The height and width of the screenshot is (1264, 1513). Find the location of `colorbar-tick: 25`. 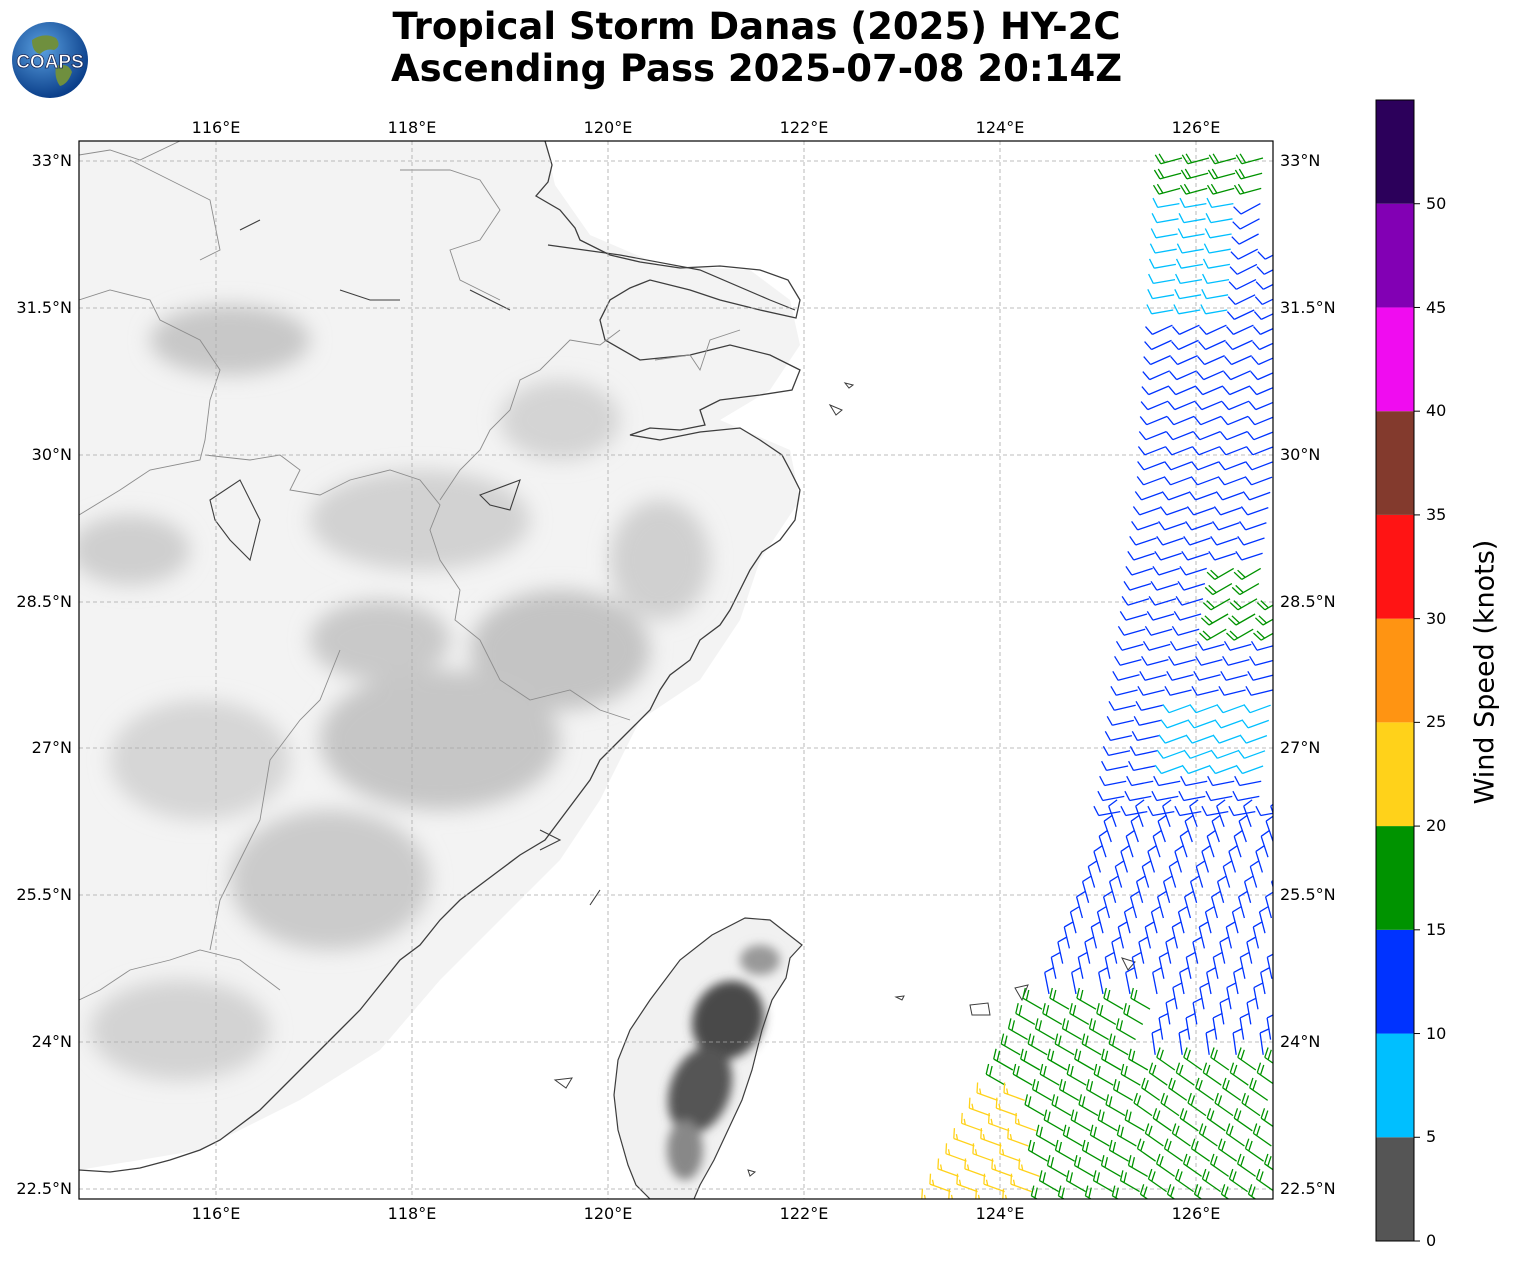

colorbar-tick: 25 is located at coordinates (1436, 721).